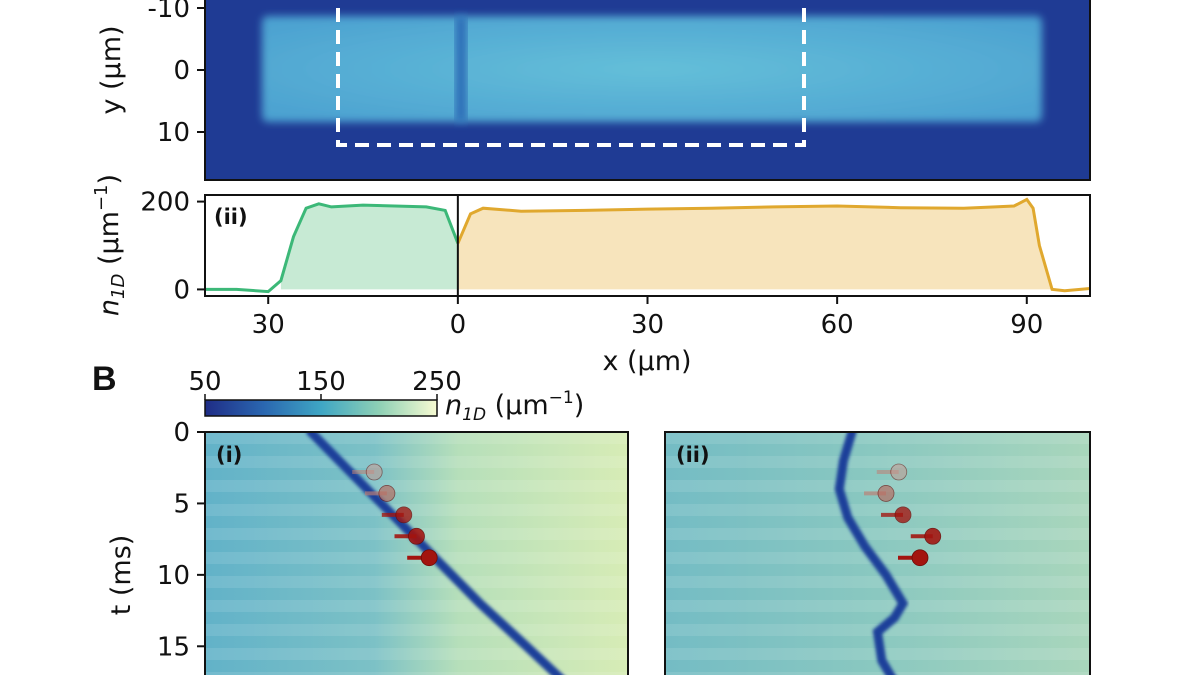 The image size is (1200, 675). What do you see at coordinates (169, 12) in the screenshot?
I see `y-tick-label: -10` at bounding box center [169, 12].